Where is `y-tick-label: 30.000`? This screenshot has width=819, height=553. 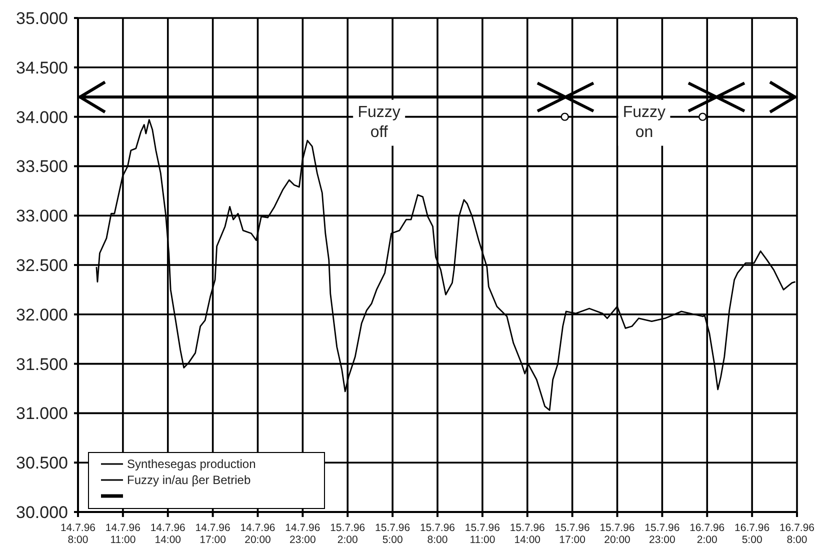
y-tick-label: 30.000 is located at coordinates (42, 512).